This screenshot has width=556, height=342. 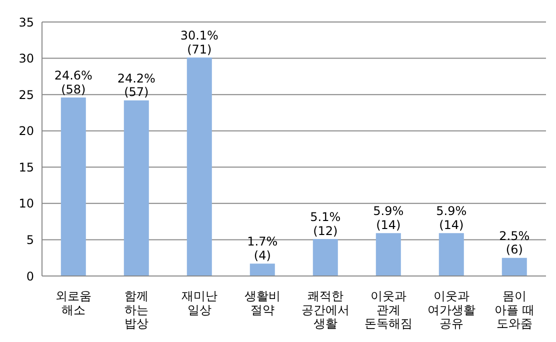 What do you see at coordinates (136, 85) in the screenshot?
I see `data-label: 24.2% (57)` at bounding box center [136, 85].